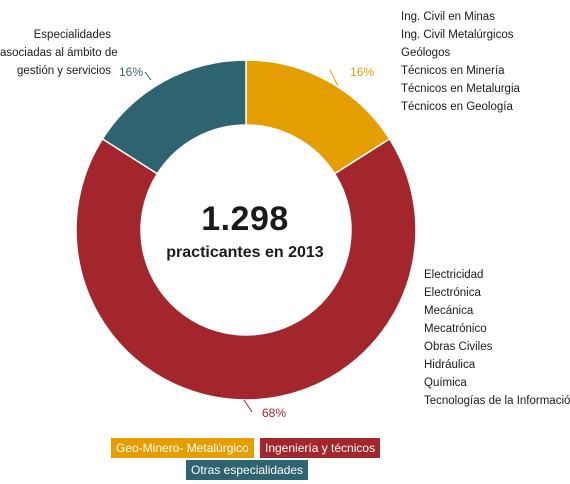  I want to click on ing-description-line: Tecnologías de la Información, so click(497, 401).